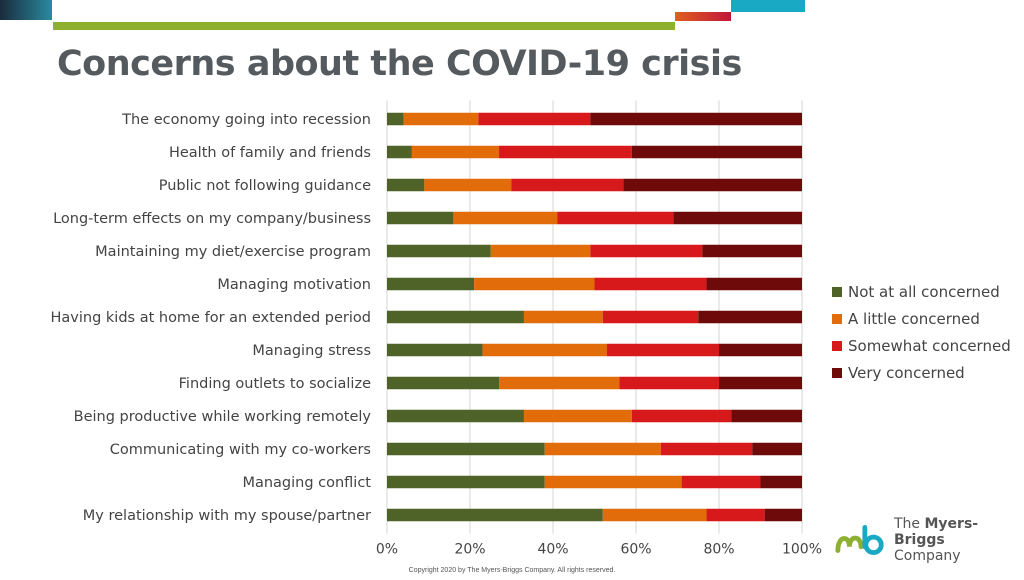 The height and width of the screenshot is (580, 1024). What do you see at coordinates (906, 372) in the screenshot?
I see `legend-label: Very concerned` at bounding box center [906, 372].